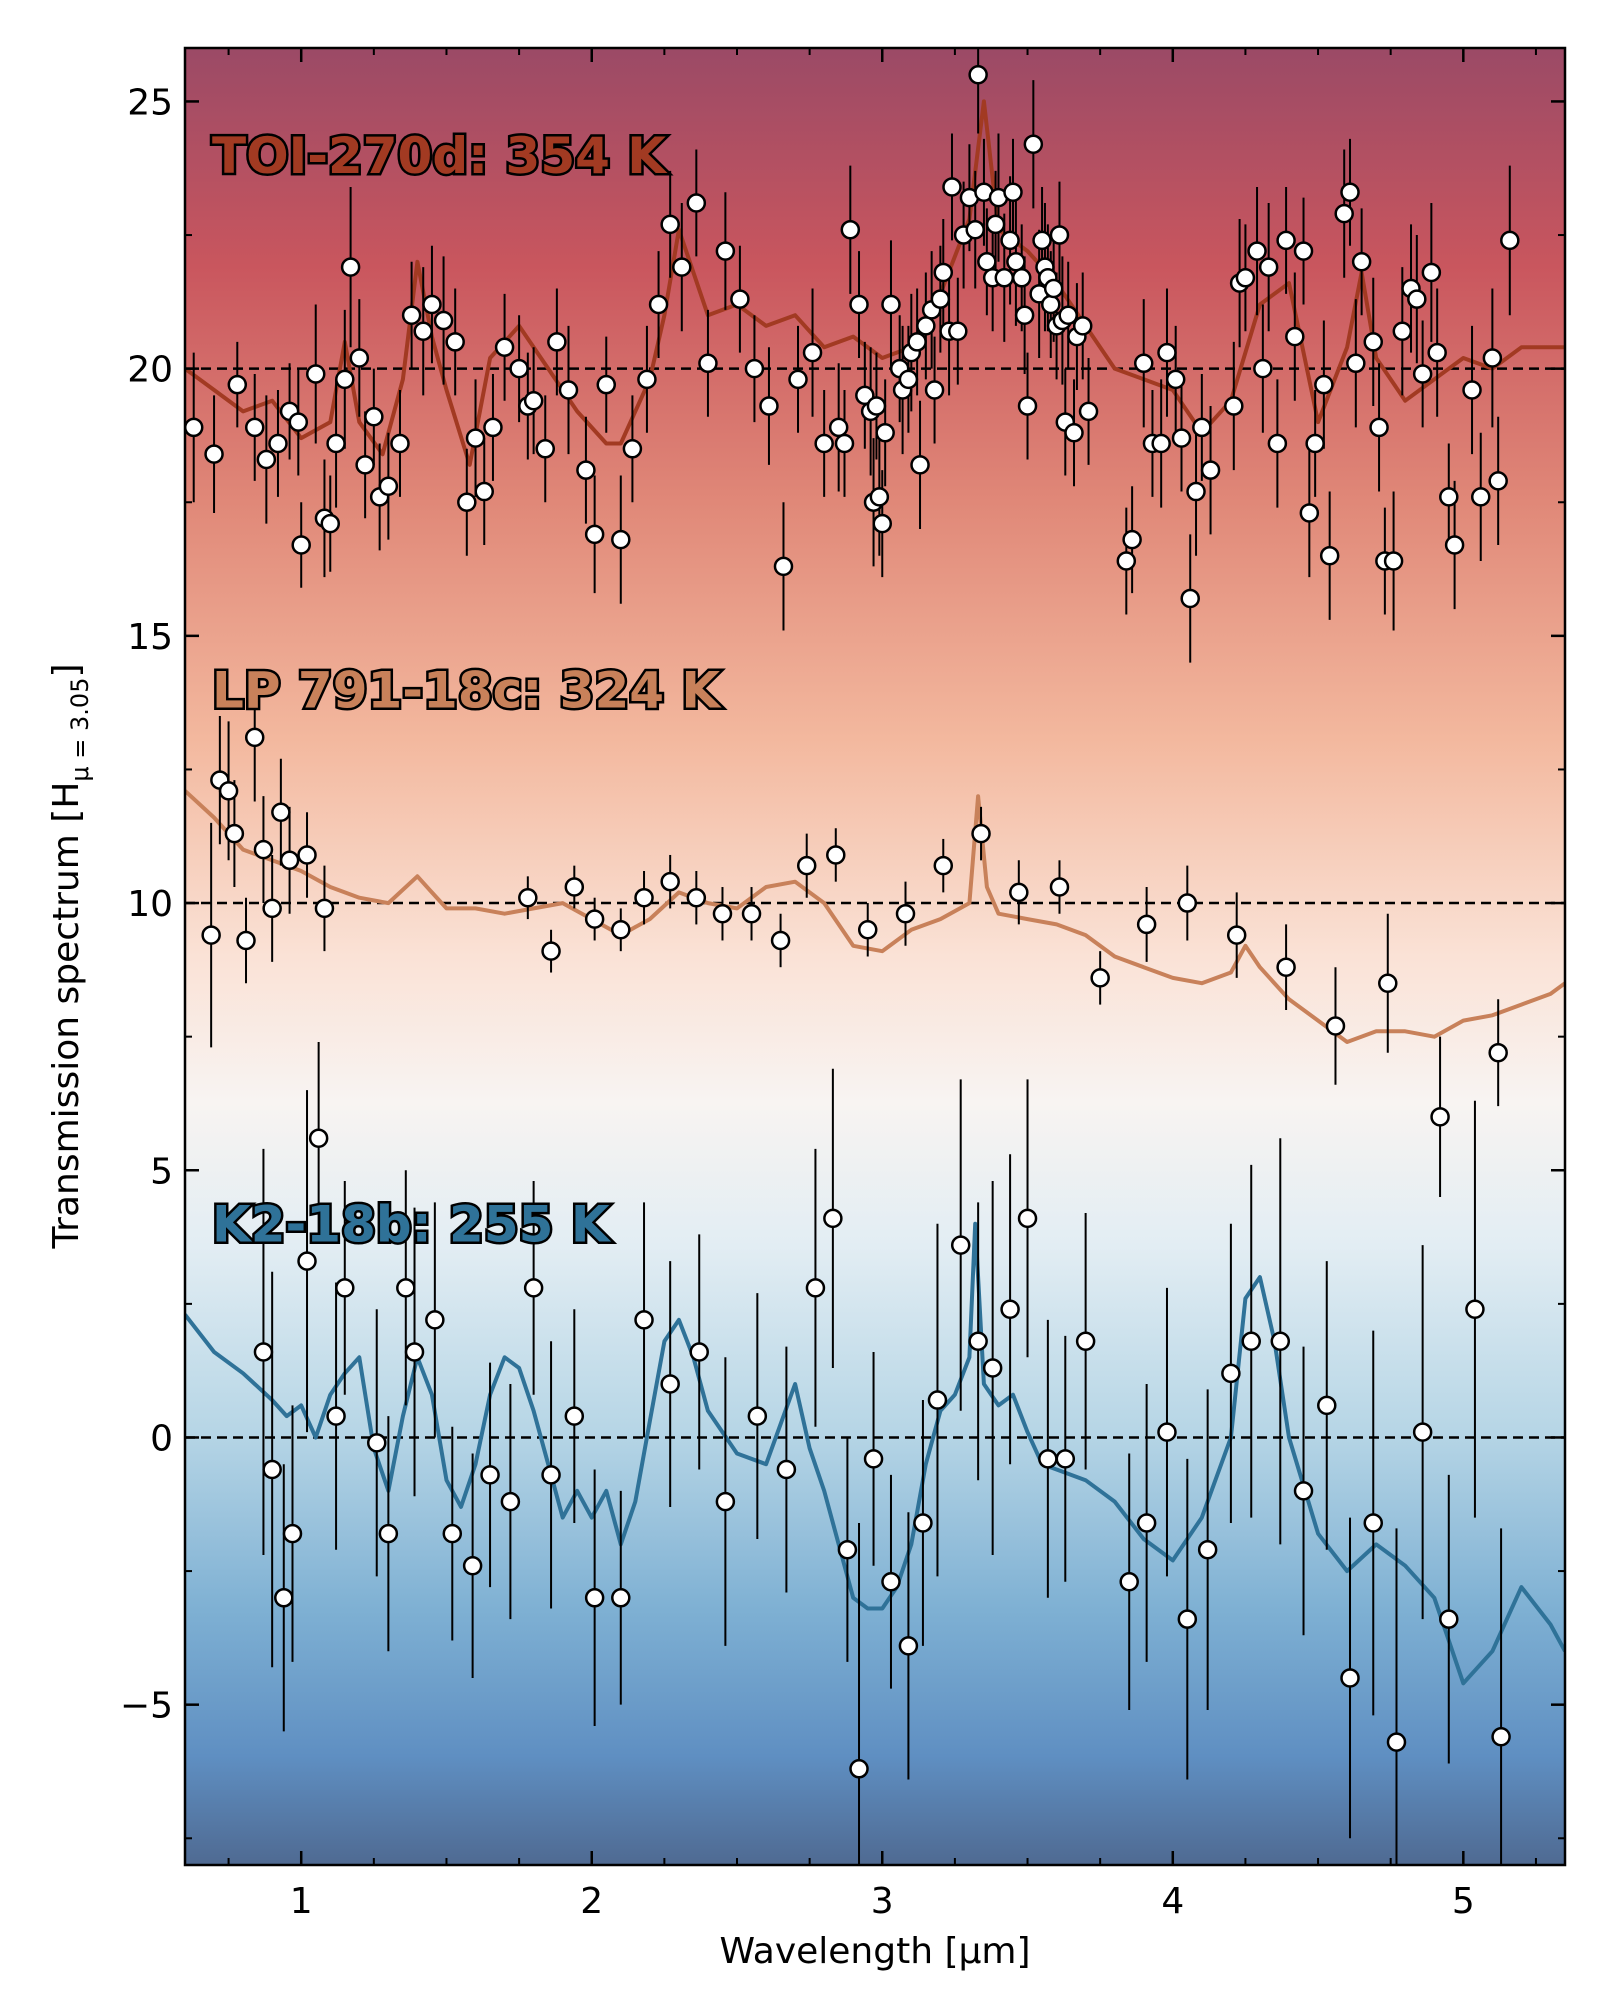  I want to click on y-tick-label: 15, so click(150, 637).